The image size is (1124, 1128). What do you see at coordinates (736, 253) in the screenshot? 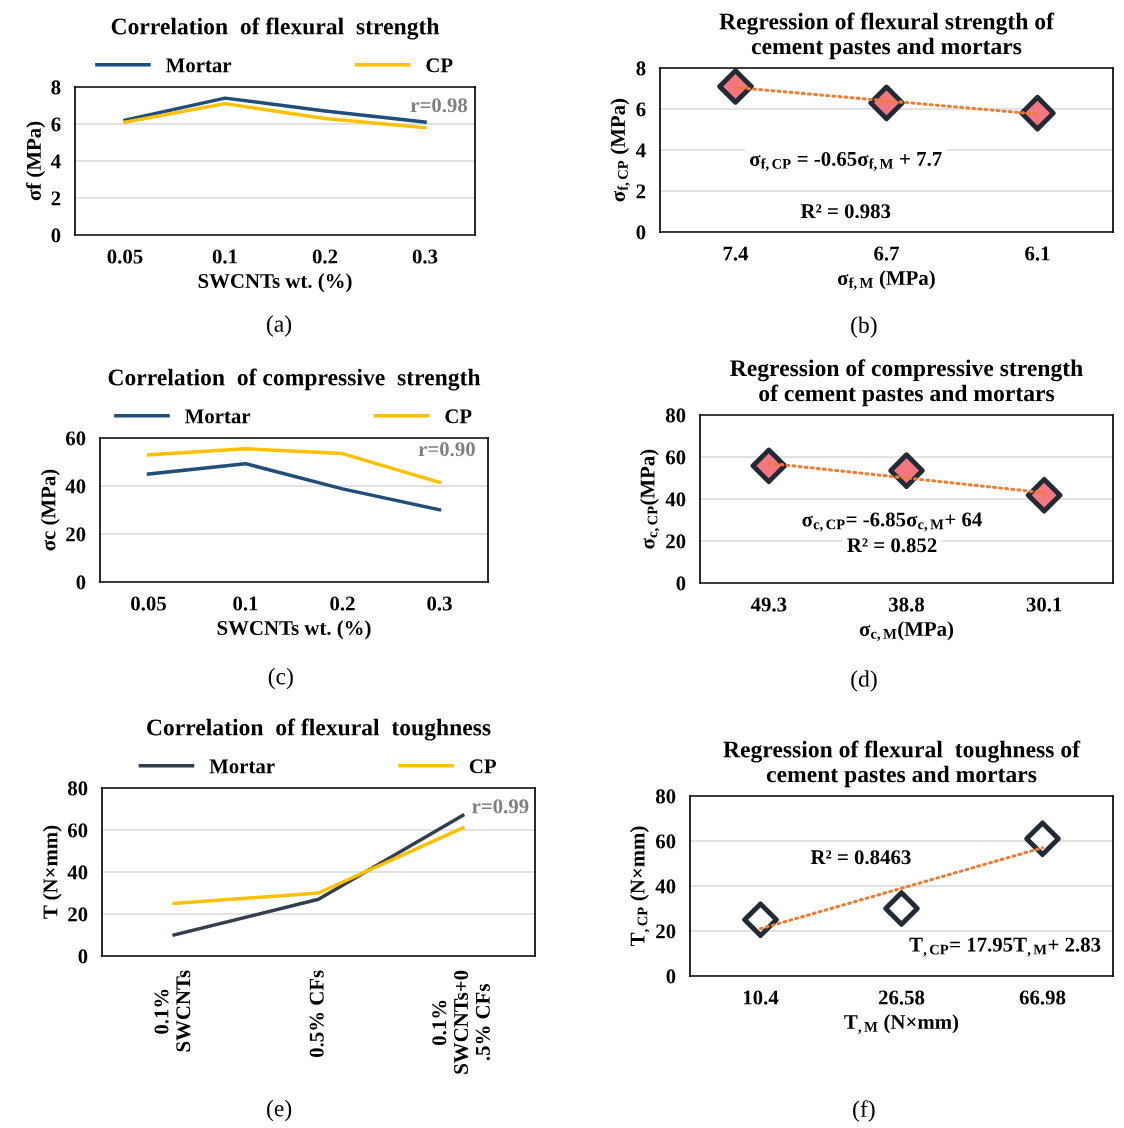
I see `x-tick-label: 7.4` at bounding box center [736, 253].